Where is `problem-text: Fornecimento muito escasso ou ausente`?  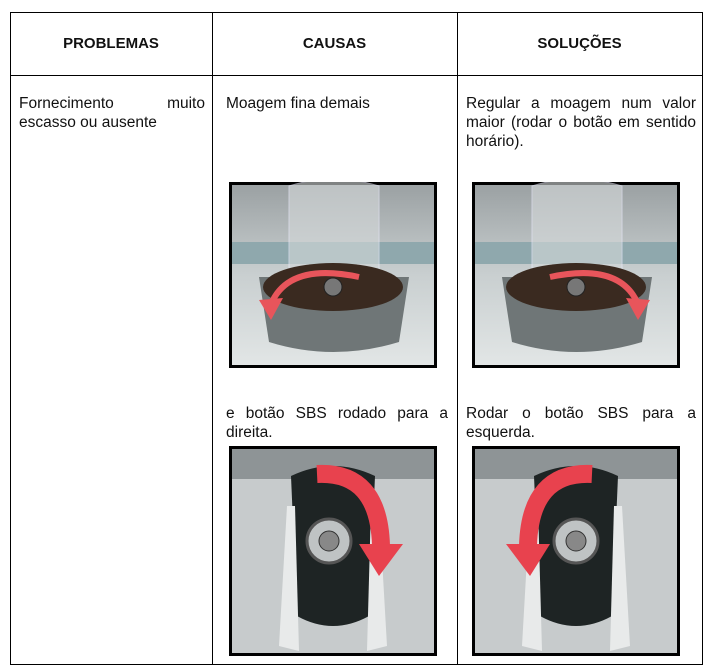
problem-text: Fornecimento muito escasso ou ausente is located at coordinates (112, 113).